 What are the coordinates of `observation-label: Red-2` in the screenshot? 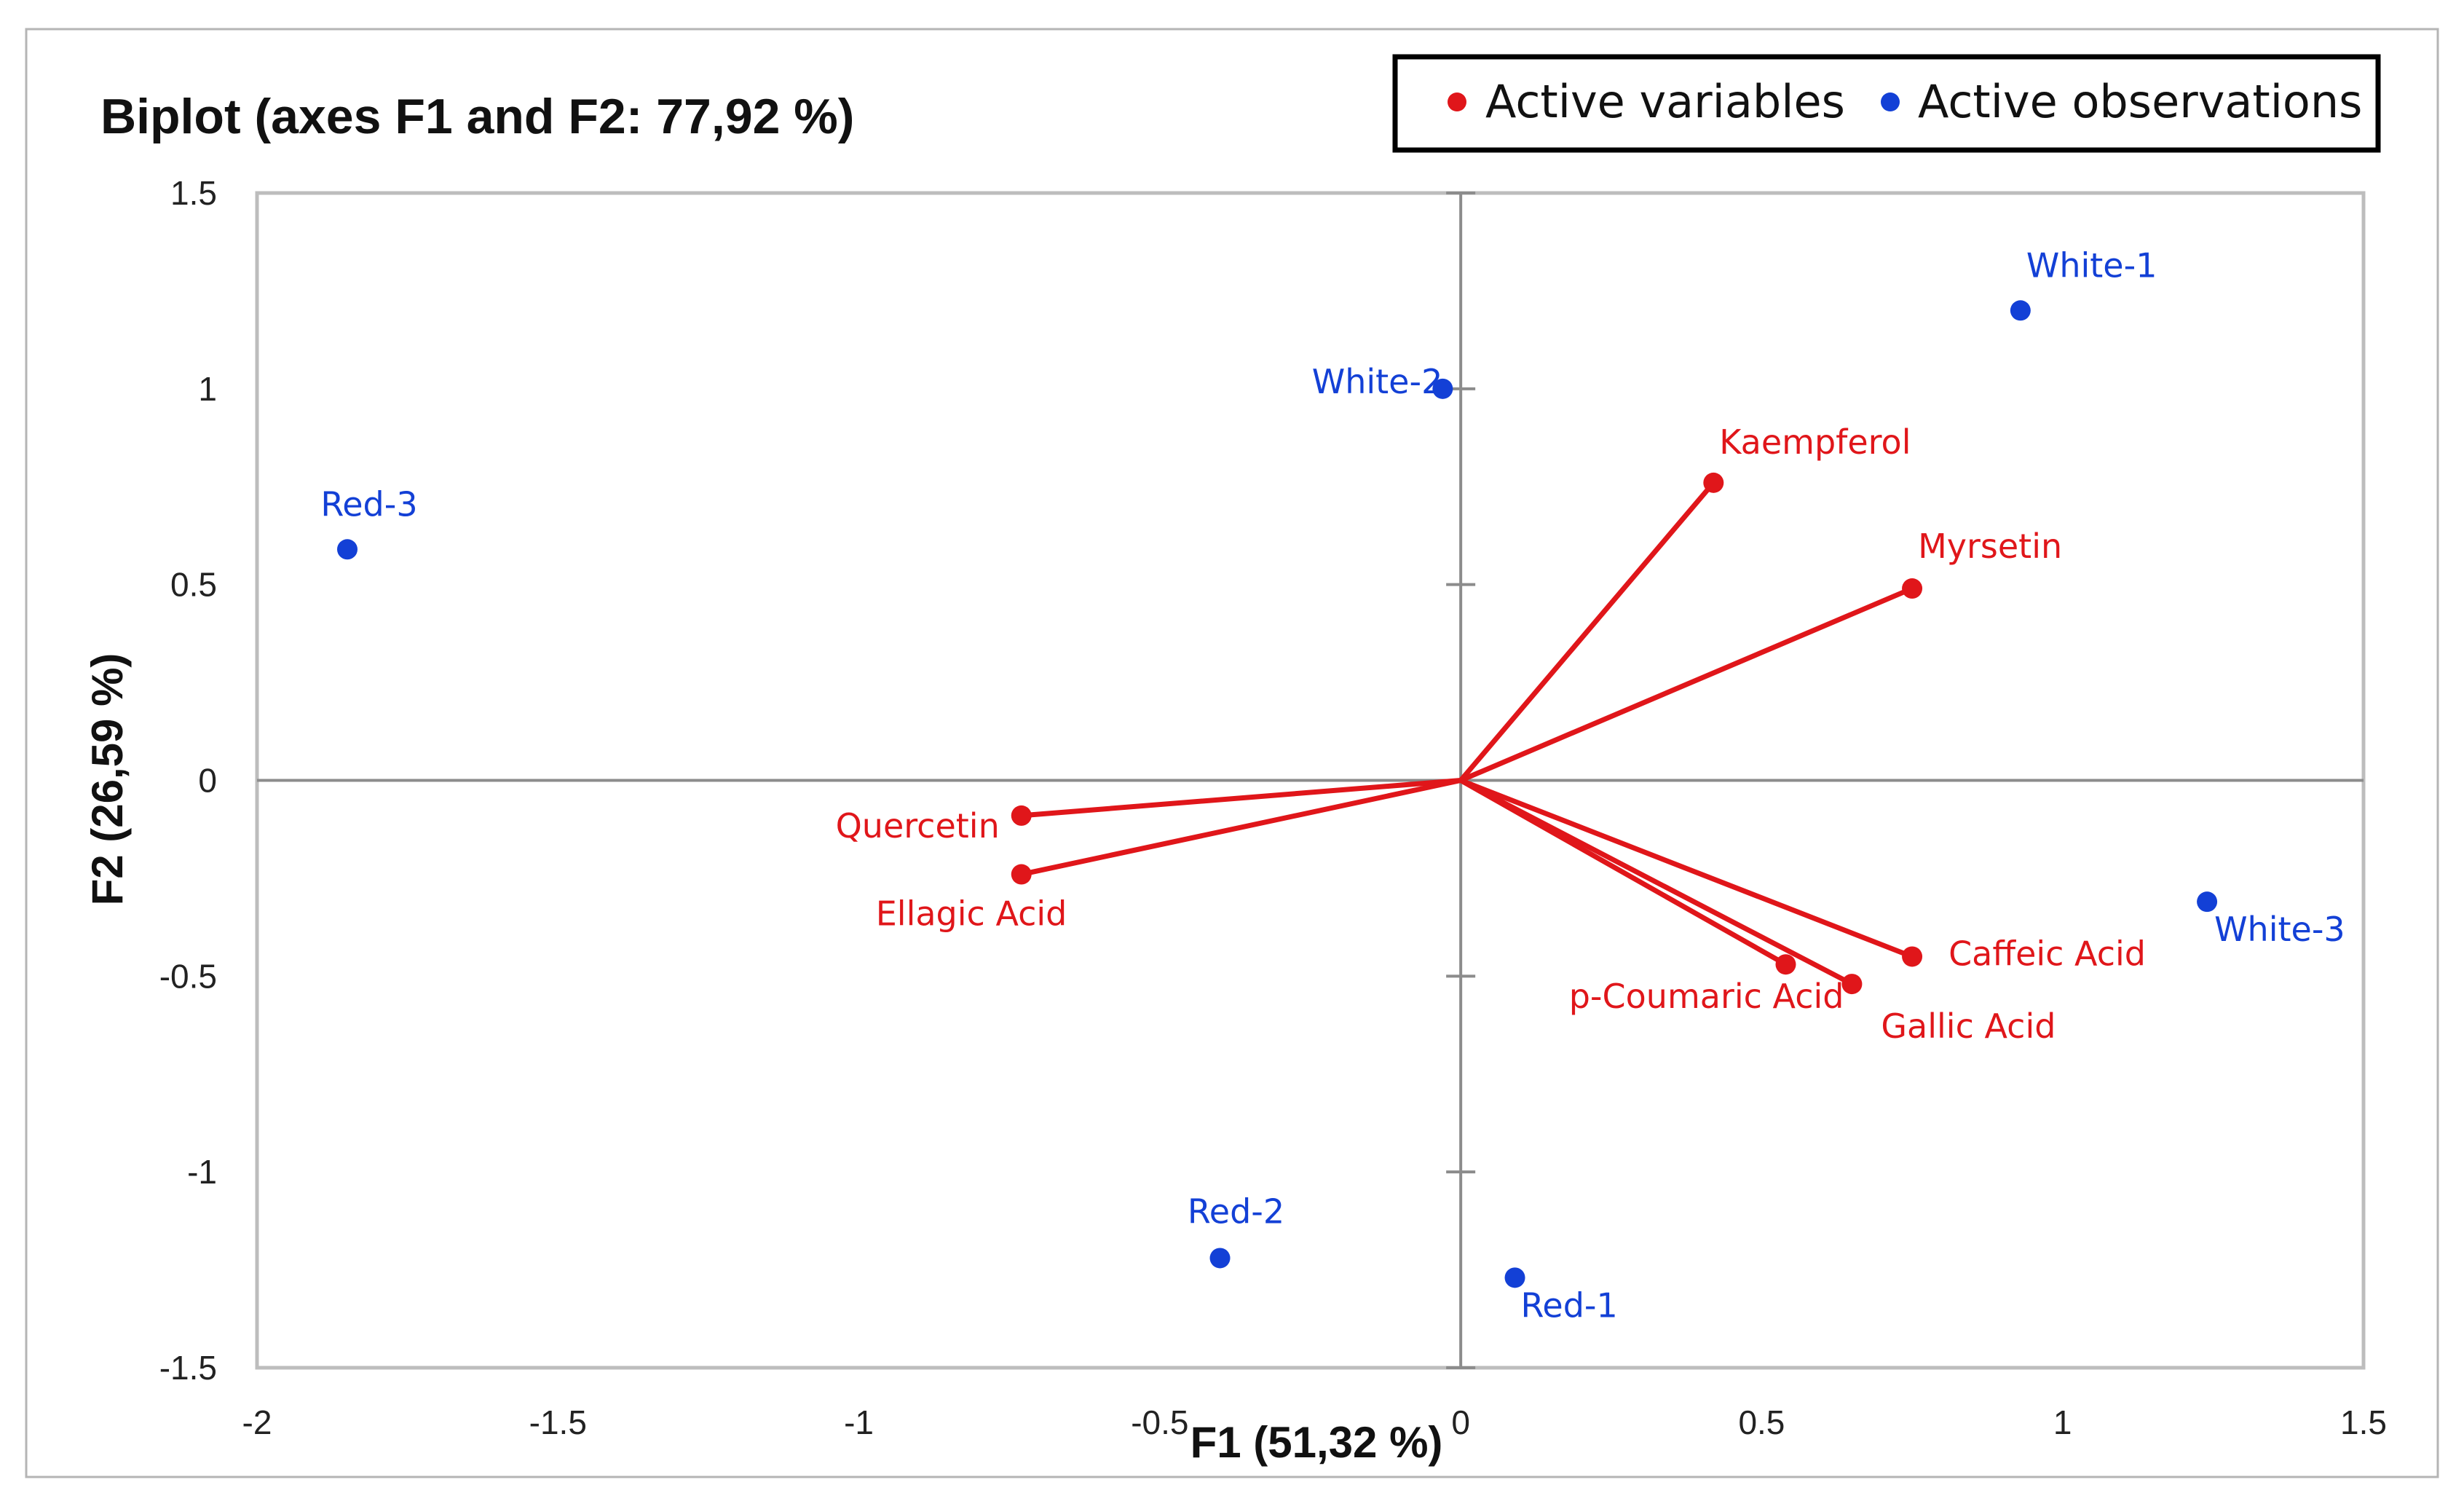 It's located at (1236, 1211).